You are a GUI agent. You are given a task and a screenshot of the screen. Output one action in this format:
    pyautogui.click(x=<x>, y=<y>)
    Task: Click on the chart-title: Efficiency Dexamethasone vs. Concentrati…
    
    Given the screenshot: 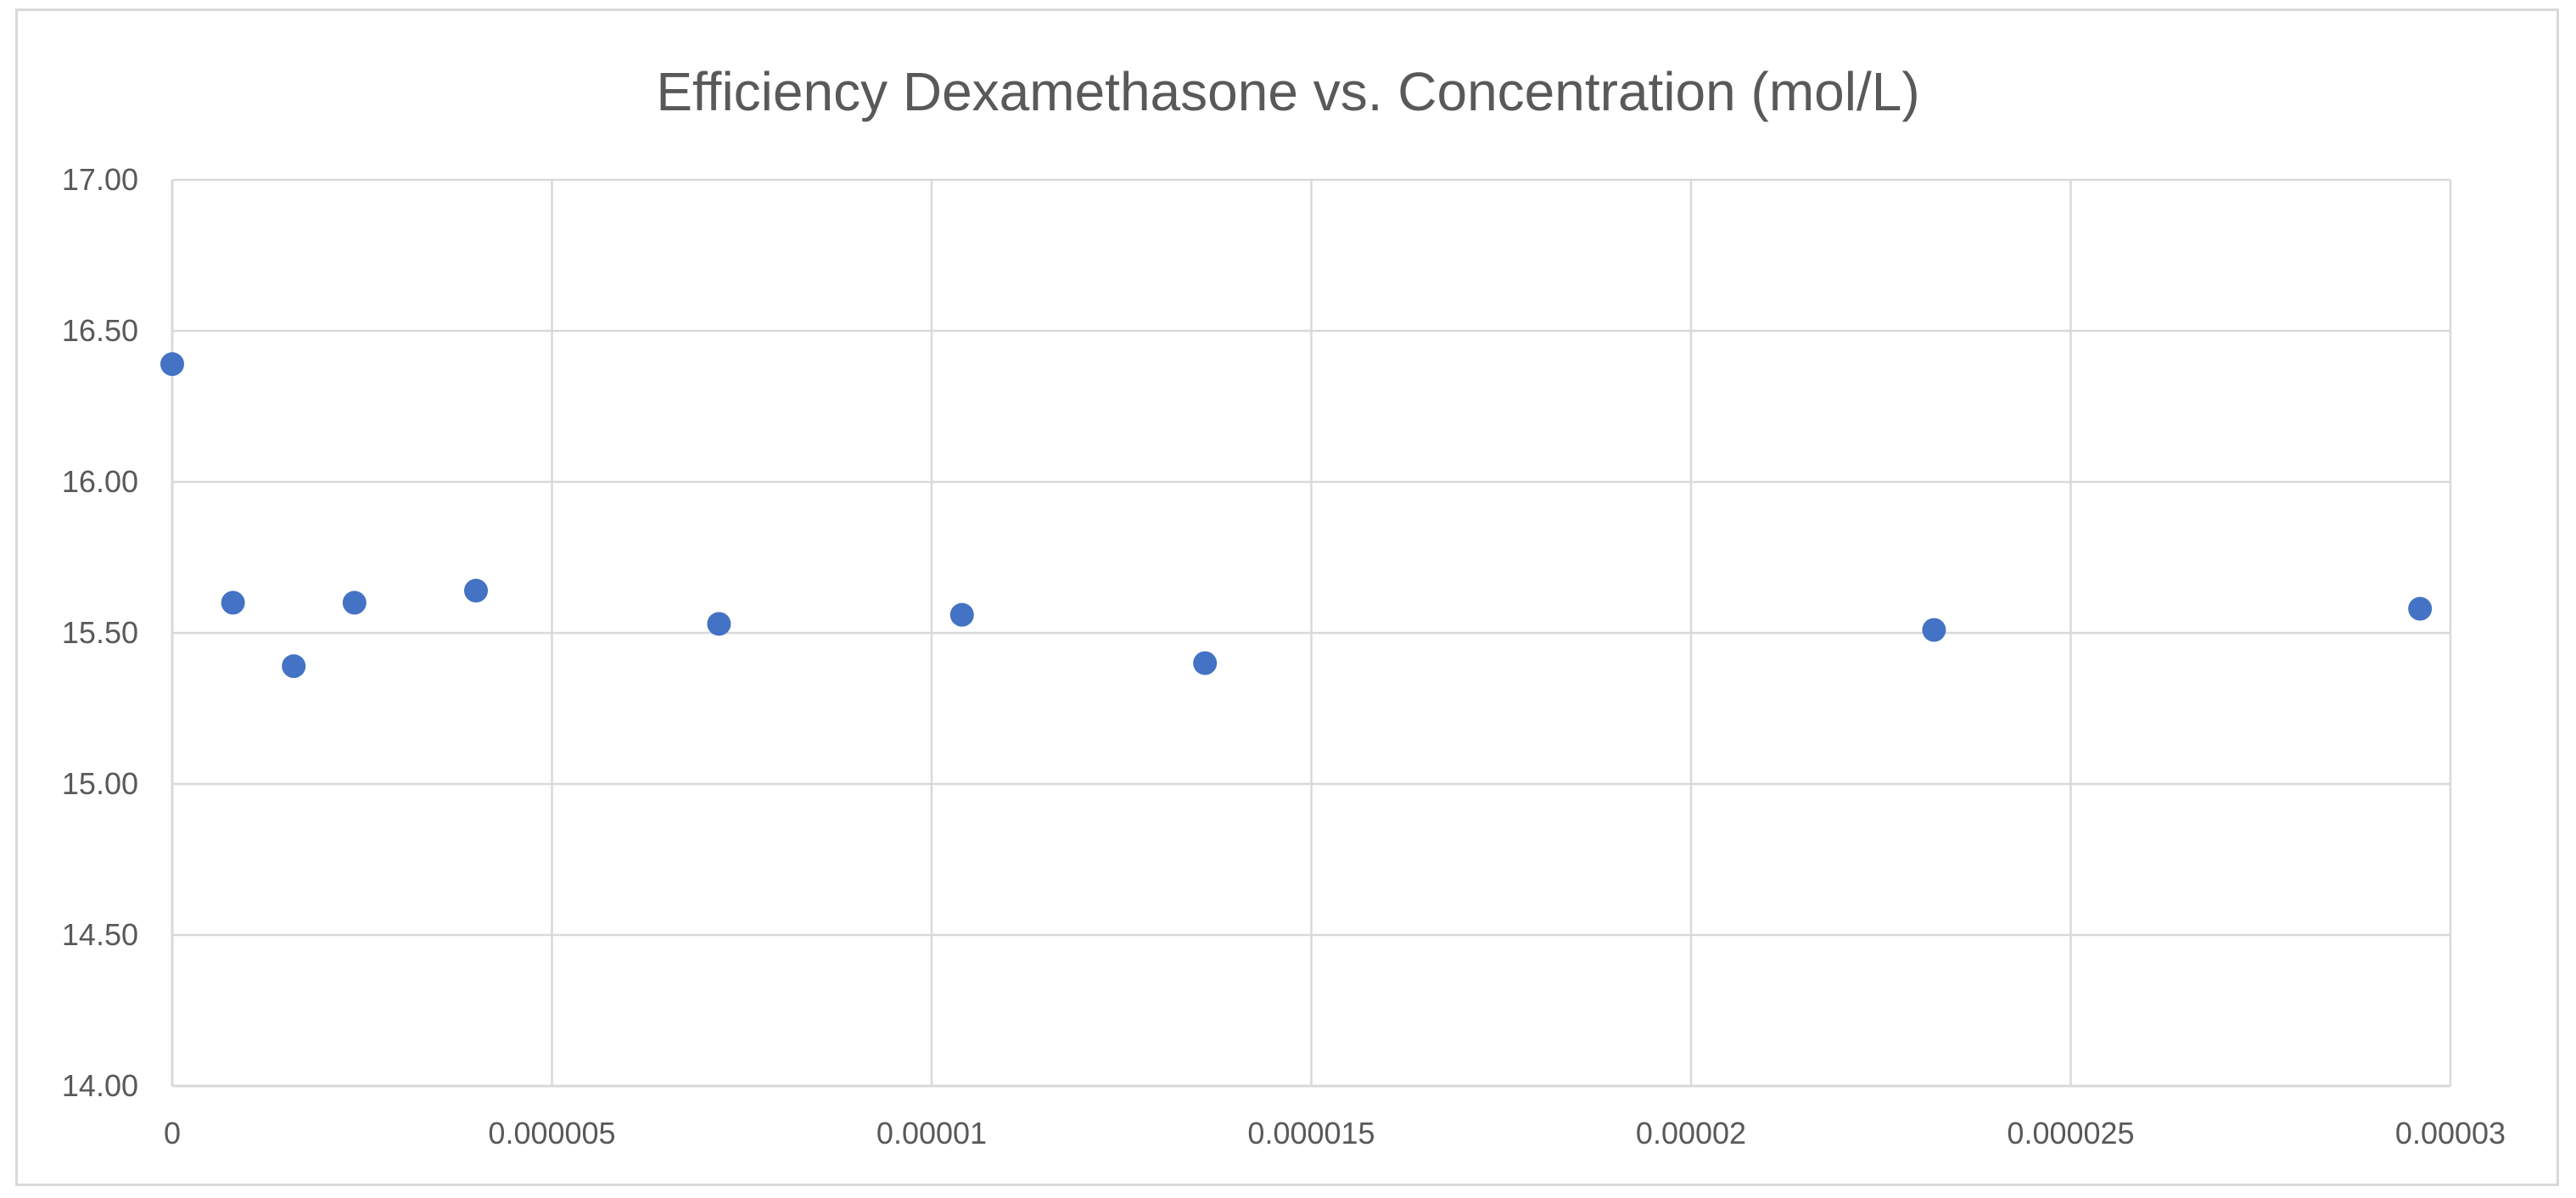 What is the action you would take?
    pyautogui.click(x=1287, y=91)
    